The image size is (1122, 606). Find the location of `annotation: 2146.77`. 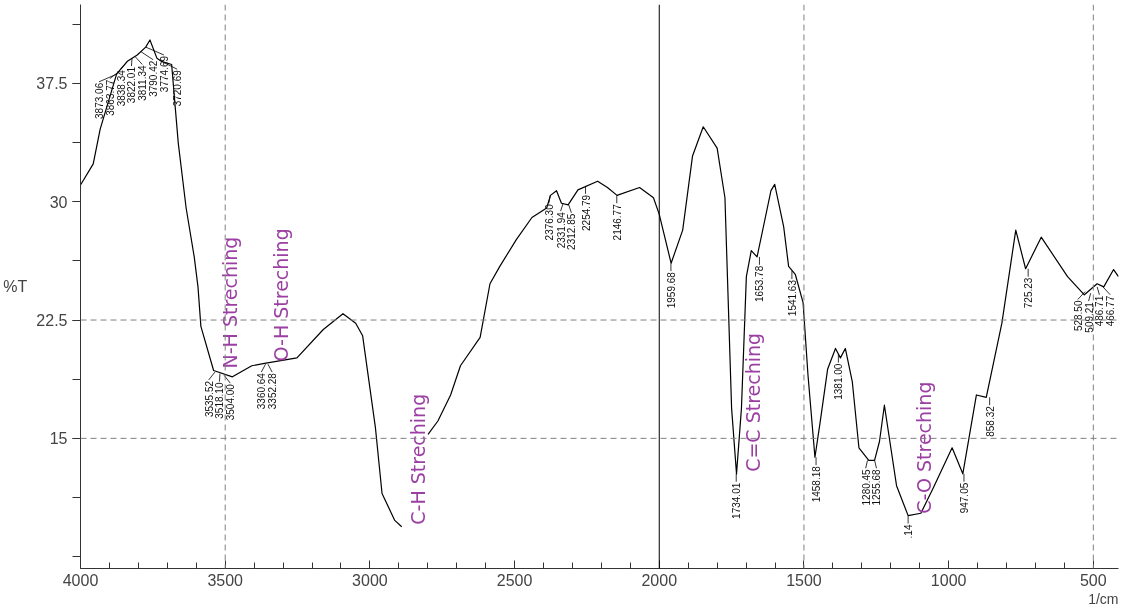

annotation: 2146.77 is located at coordinates (617, 222).